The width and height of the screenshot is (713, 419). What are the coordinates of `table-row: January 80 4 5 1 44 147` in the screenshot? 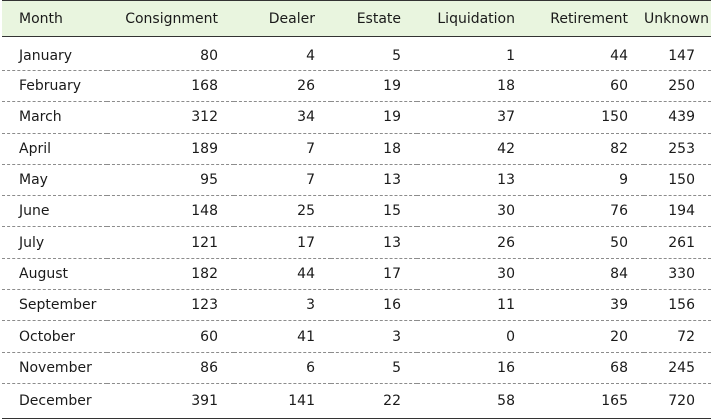 It's located at (356, 53).